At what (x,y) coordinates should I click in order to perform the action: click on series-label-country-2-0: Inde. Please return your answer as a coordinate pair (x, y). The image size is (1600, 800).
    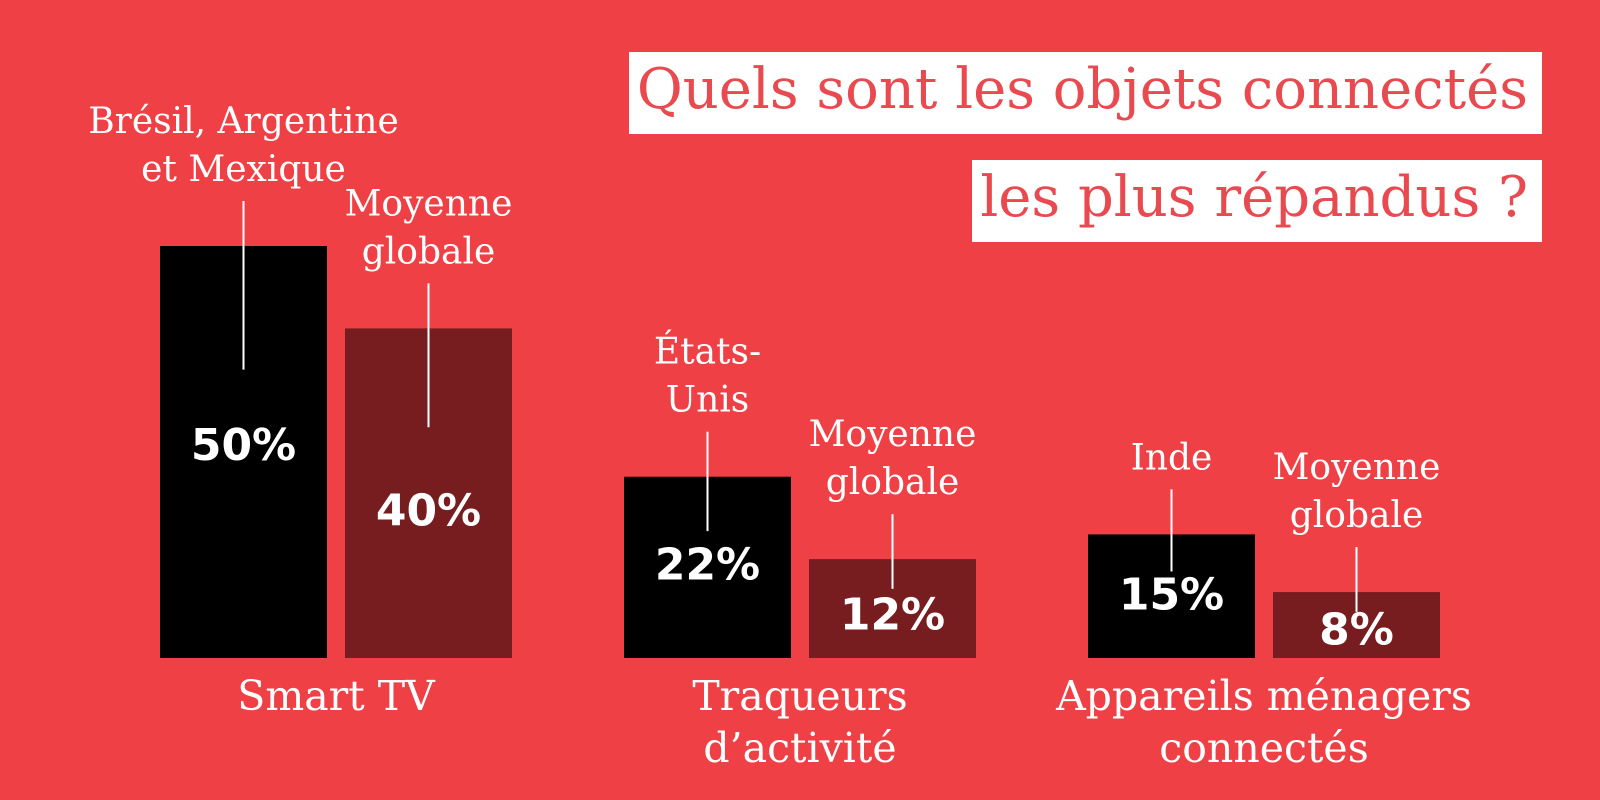
    Looking at the image, I should click on (1172, 457).